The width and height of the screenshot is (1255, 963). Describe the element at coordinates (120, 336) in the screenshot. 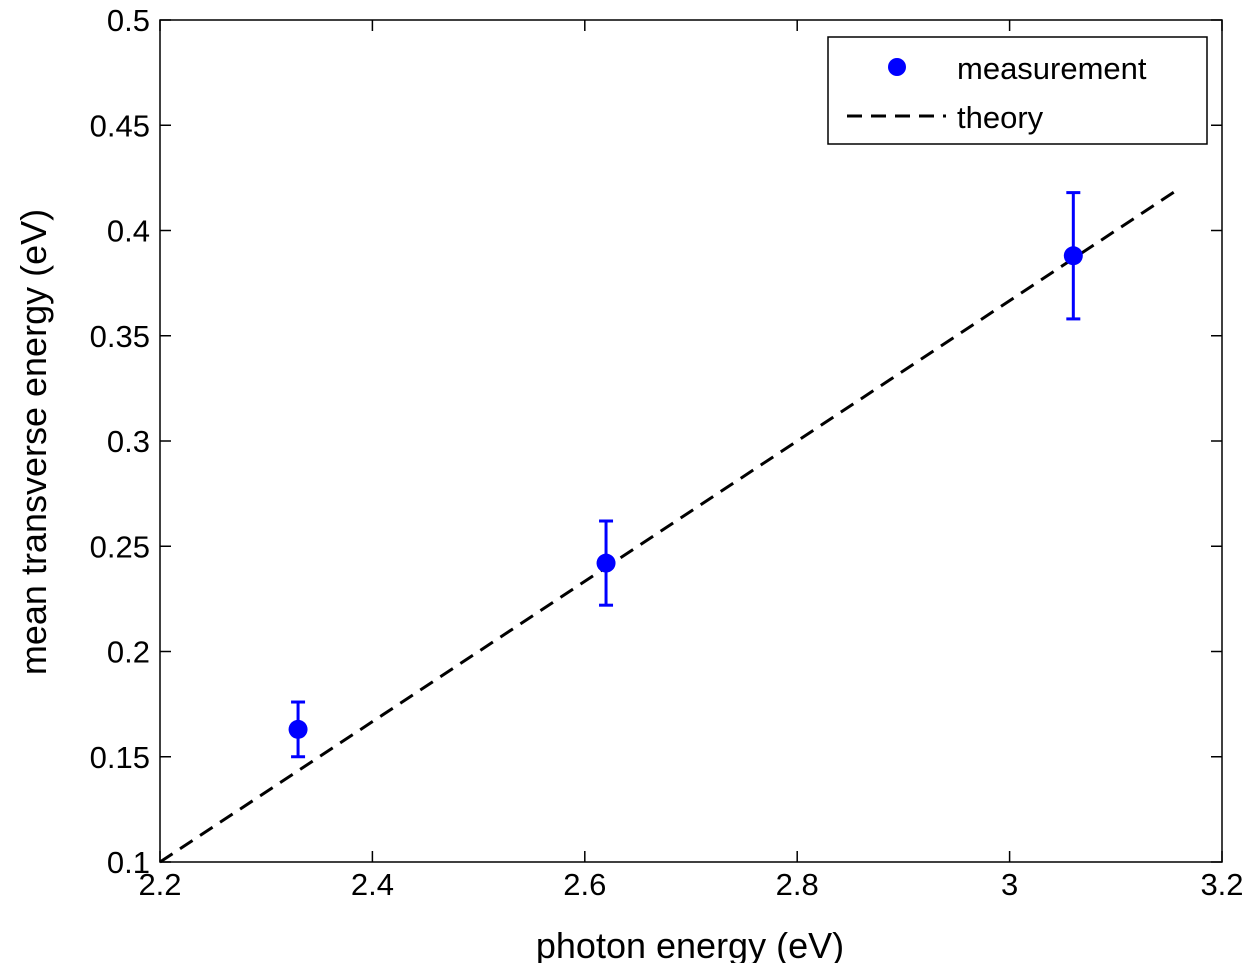

I see `y-tick-label: 0.35` at that location.